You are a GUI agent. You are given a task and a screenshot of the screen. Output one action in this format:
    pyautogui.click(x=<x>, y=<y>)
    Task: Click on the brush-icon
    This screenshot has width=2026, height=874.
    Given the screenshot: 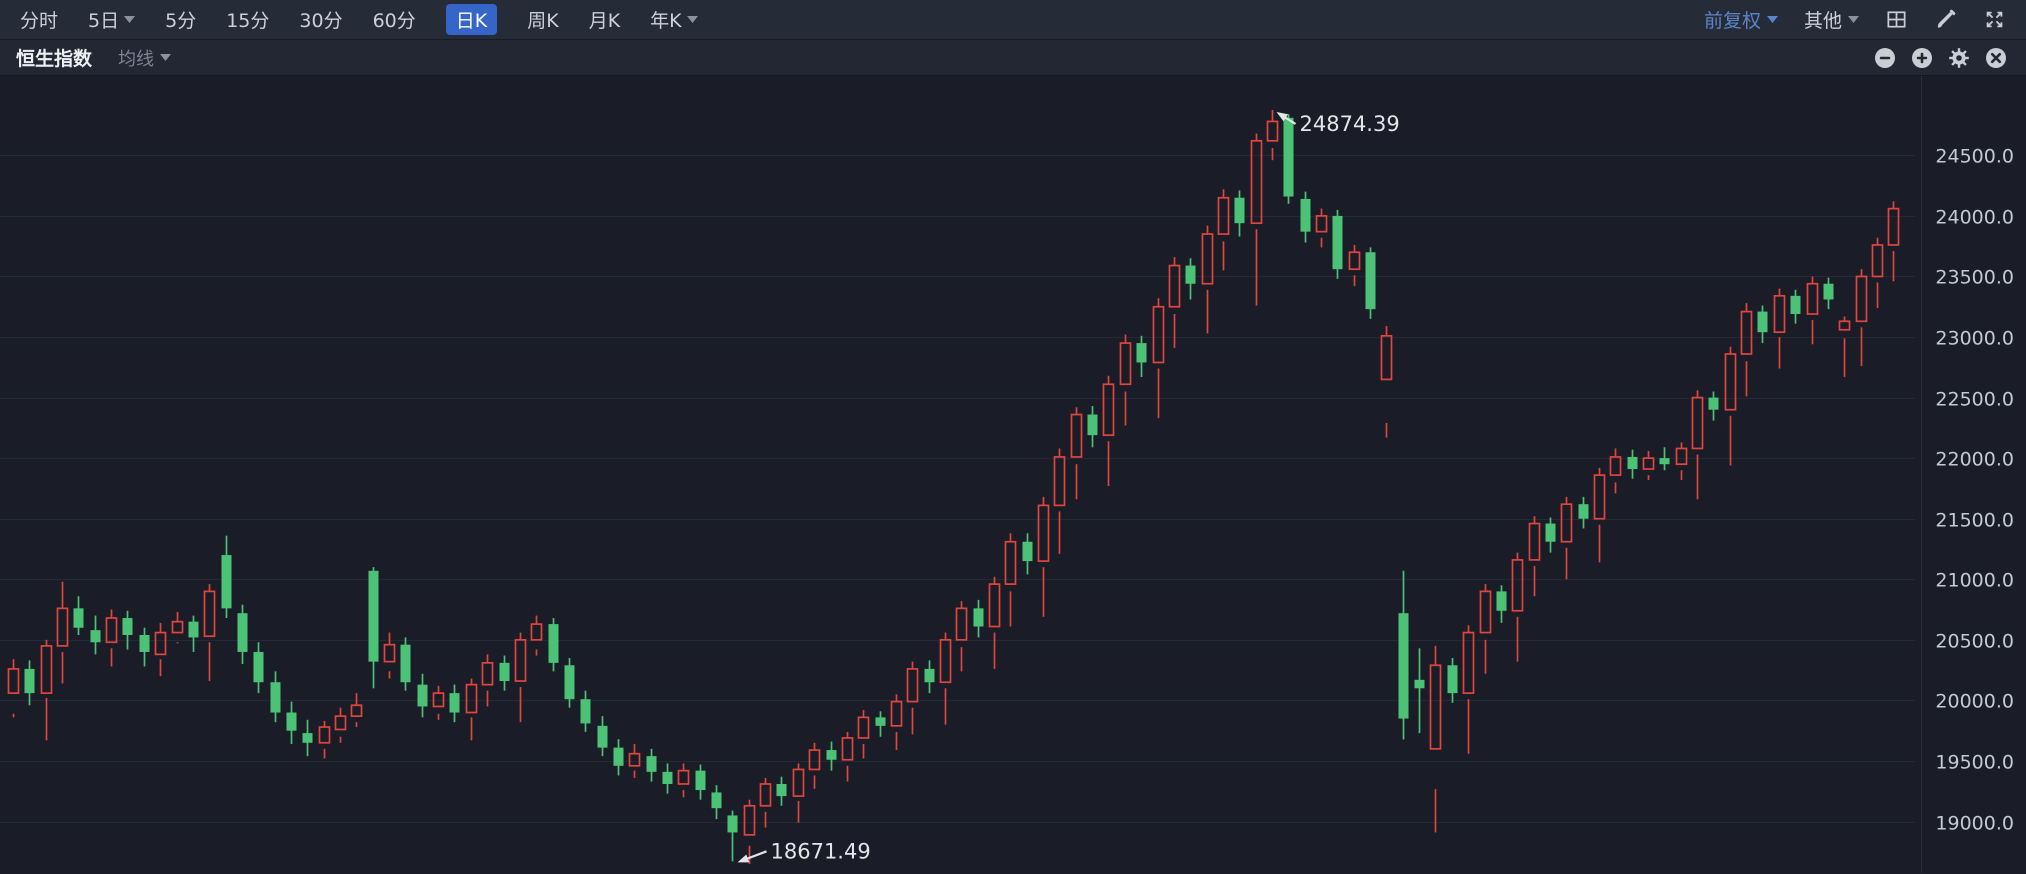 What is the action you would take?
    pyautogui.click(x=1945, y=19)
    